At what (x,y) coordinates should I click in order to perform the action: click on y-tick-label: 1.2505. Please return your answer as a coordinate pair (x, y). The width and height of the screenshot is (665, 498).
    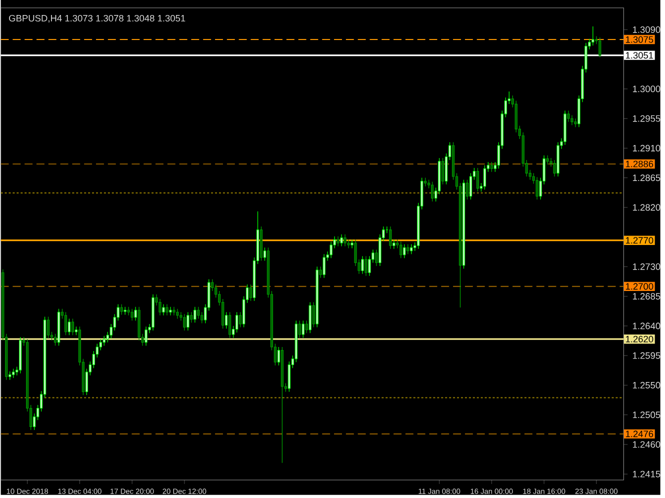
    Looking at the image, I should click on (646, 414).